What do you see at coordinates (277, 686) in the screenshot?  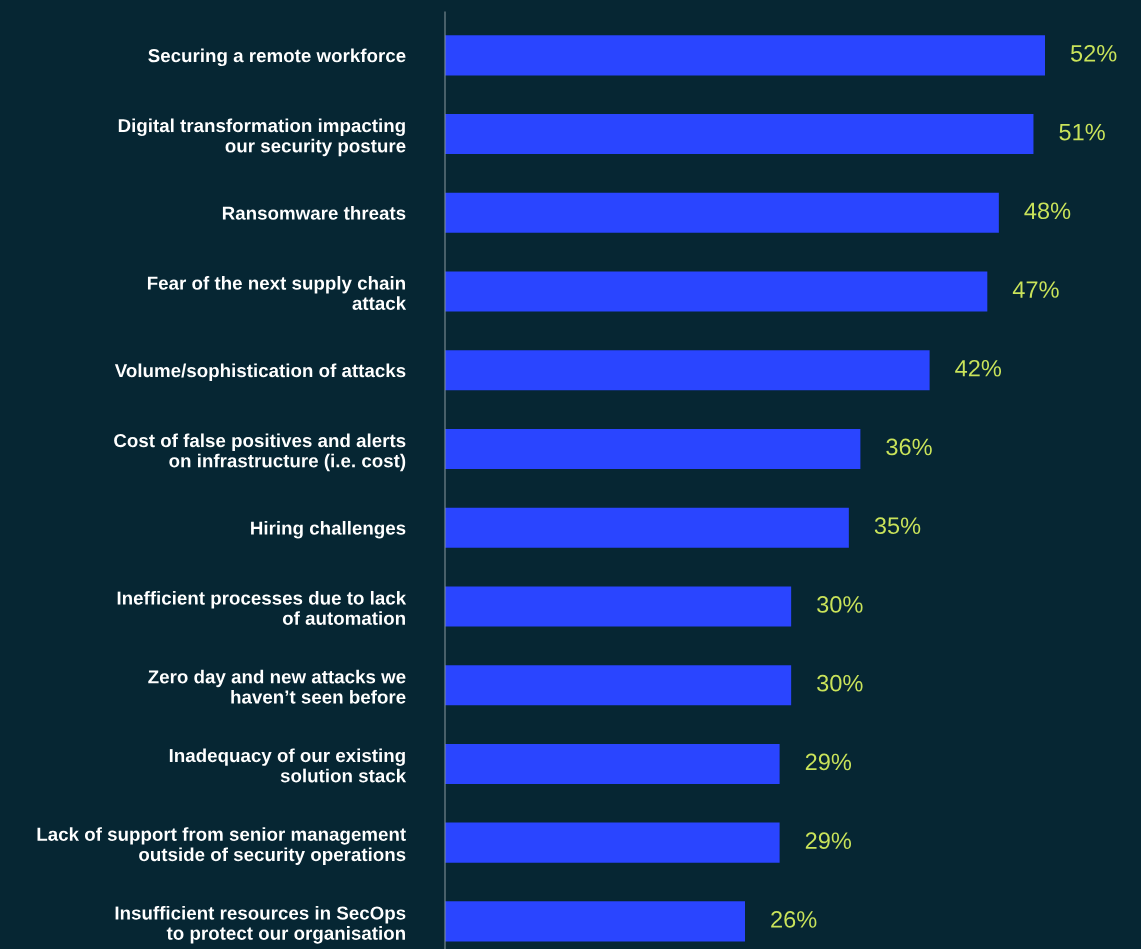 I see `y-tick-label: Zero day and new attacks we haven’t seen before` at bounding box center [277, 686].